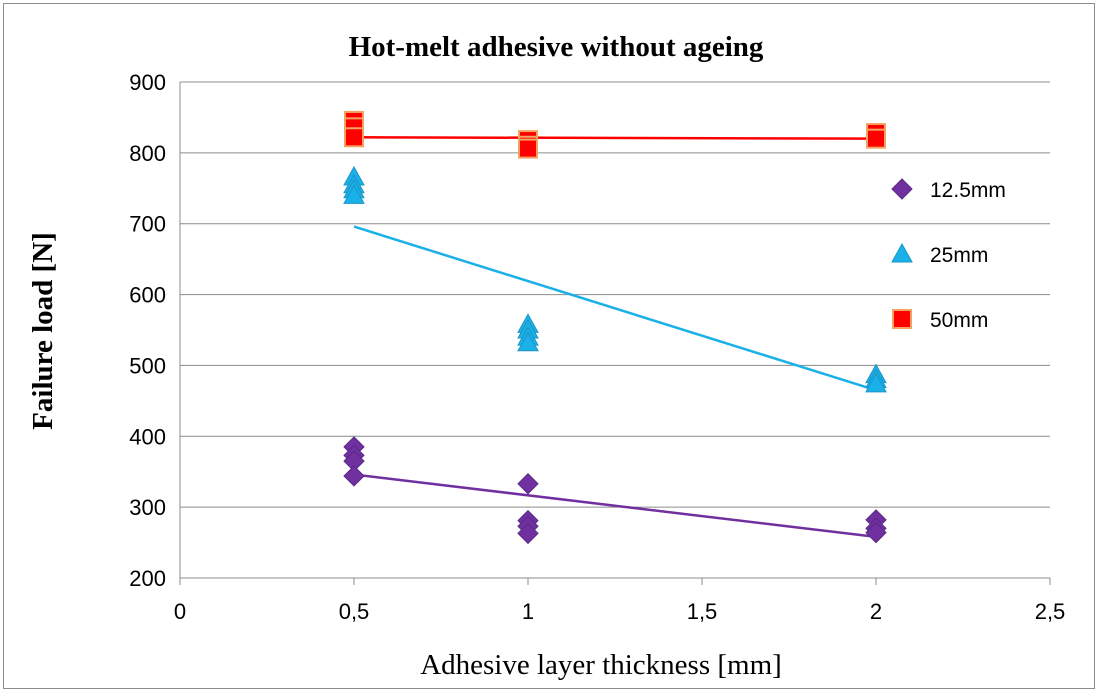  What do you see at coordinates (147, 365) in the screenshot?
I see `y-tick-label: 500` at bounding box center [147, 365].